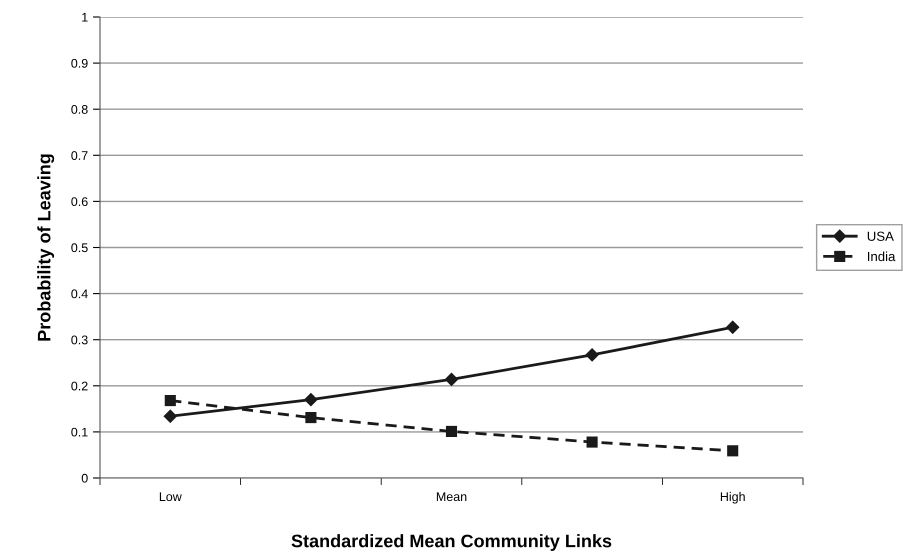  I want to click on y-tick-label: 0.5, so click(79, 247).